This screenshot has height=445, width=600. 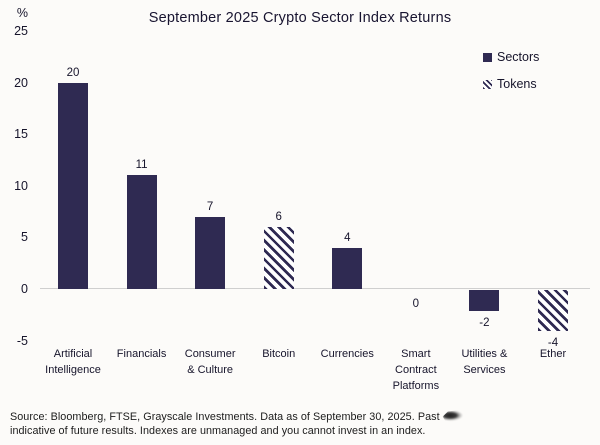 What do you see at coordinates (484, 300) in the screenshot?
I see `bar-utilities-services` at bounding box center [484, 300].